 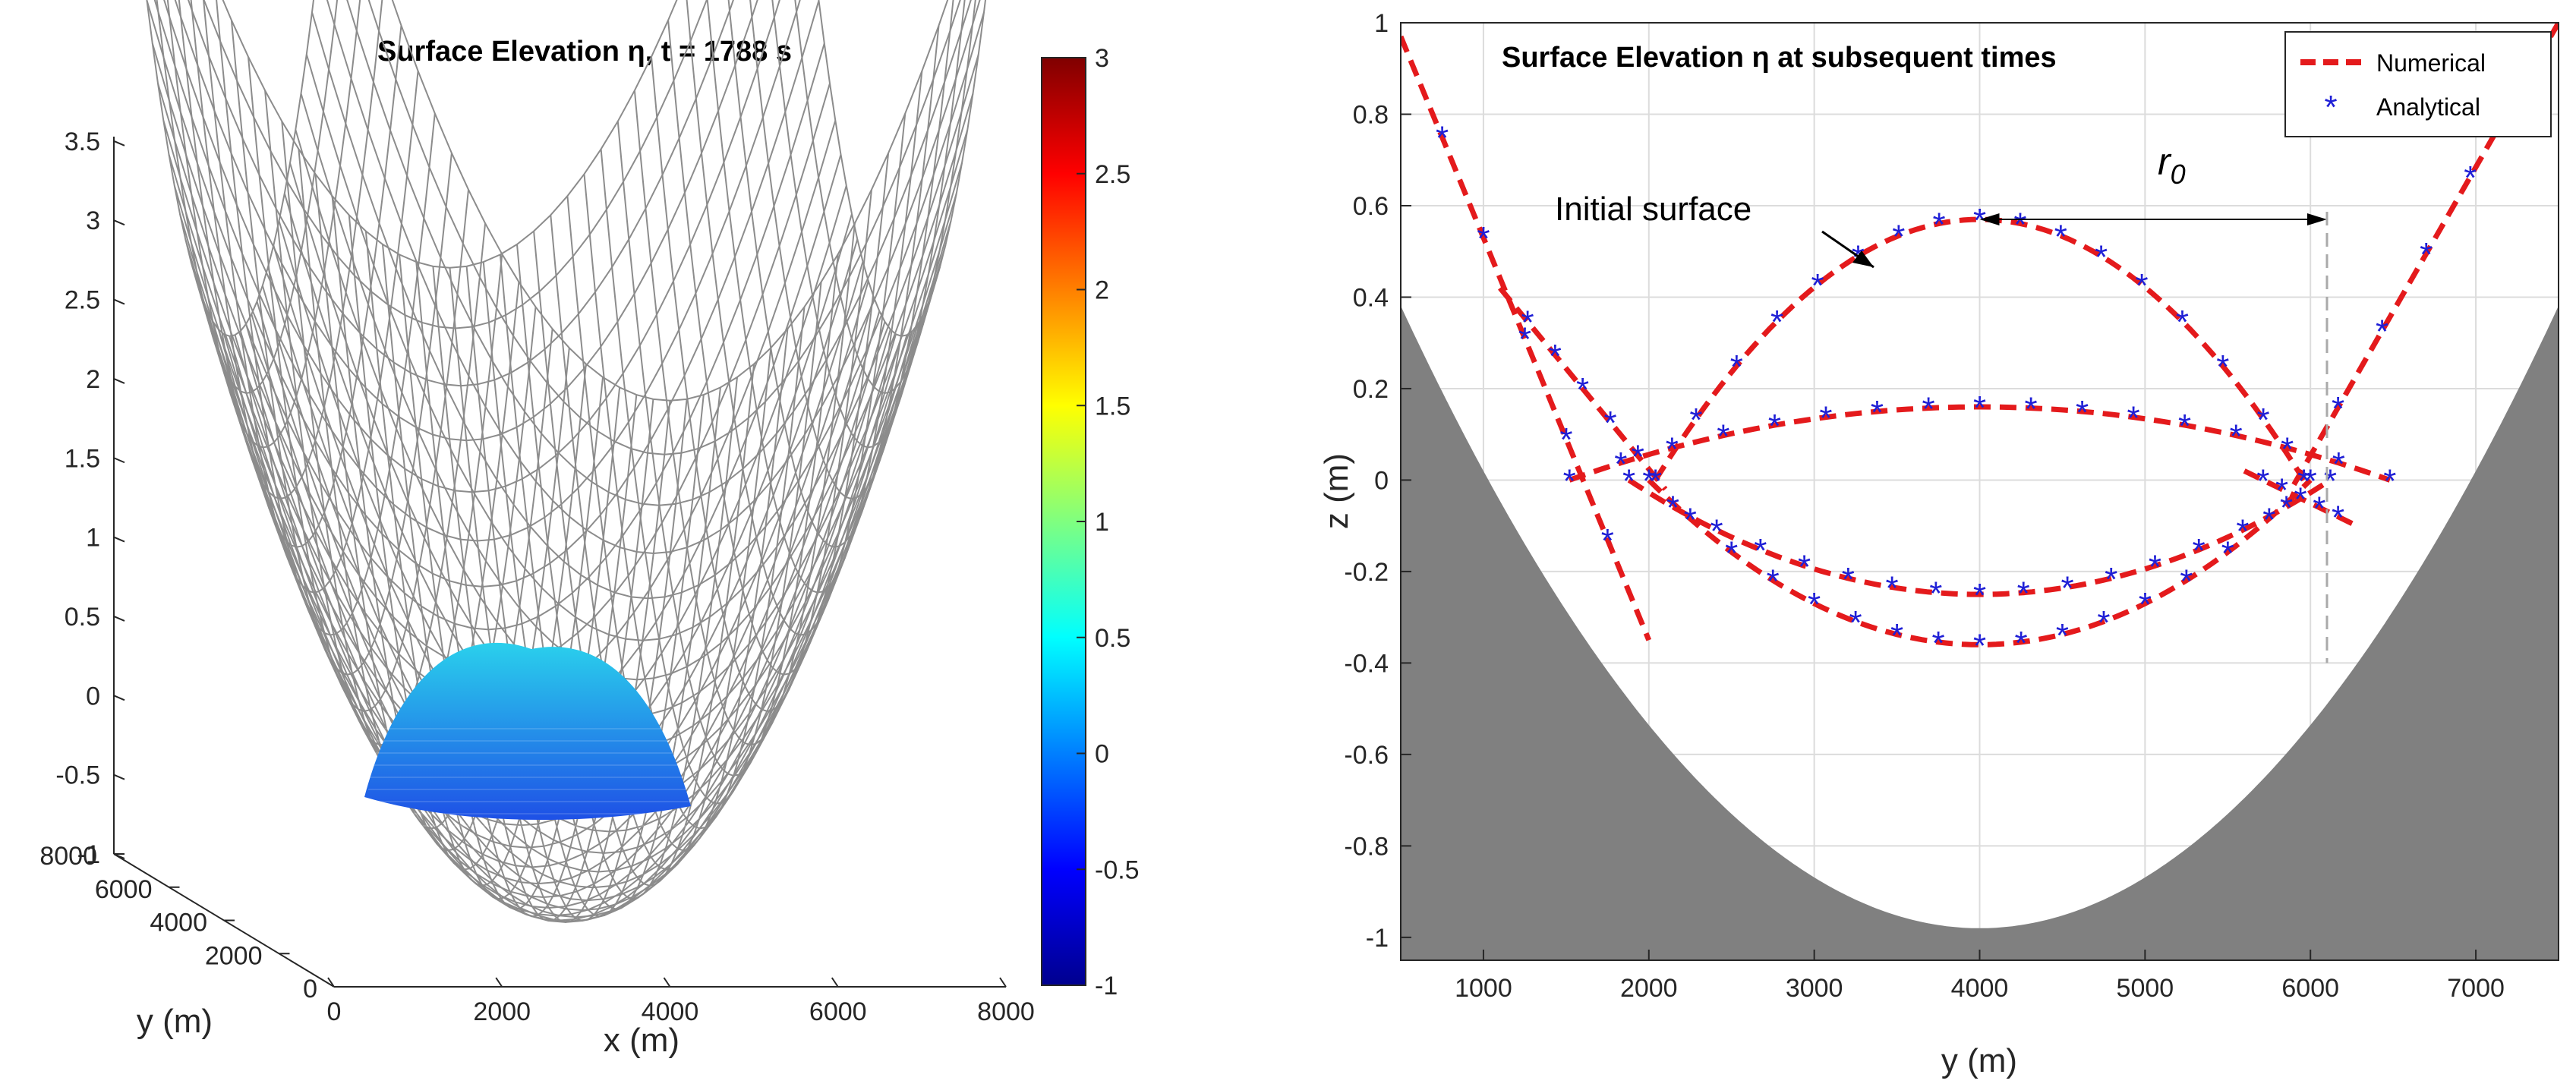 What do you see at coordinates (838, 1012) in the screenshot?
I see `x-tick-label: 6000` at bounding box center [838, 1012].